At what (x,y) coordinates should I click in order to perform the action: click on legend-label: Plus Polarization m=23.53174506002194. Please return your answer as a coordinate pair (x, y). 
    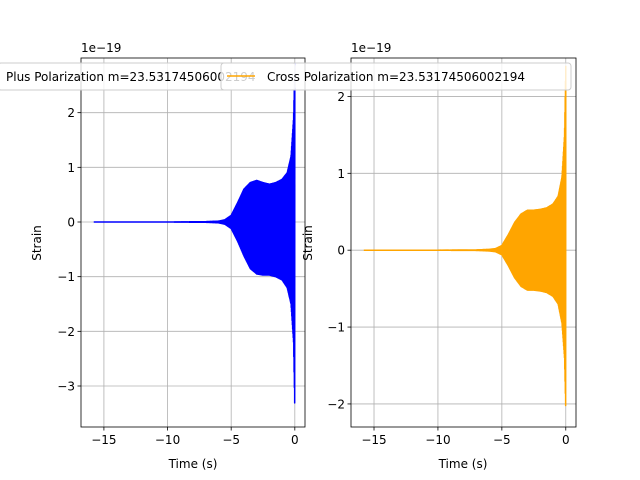
    Looking at the image, I should click on (131, 77).